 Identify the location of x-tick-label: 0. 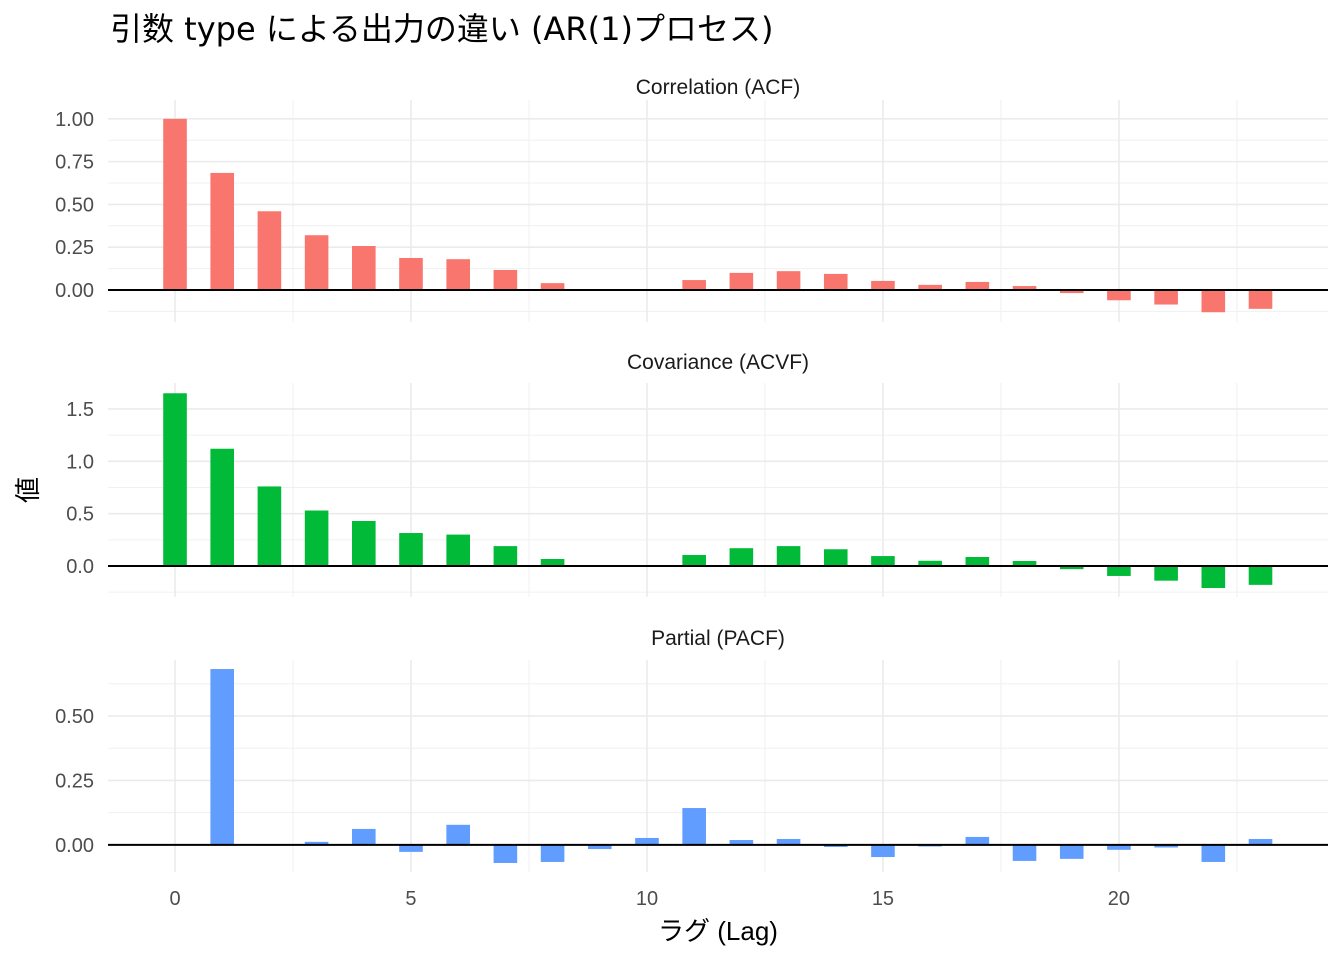
(174, 899).